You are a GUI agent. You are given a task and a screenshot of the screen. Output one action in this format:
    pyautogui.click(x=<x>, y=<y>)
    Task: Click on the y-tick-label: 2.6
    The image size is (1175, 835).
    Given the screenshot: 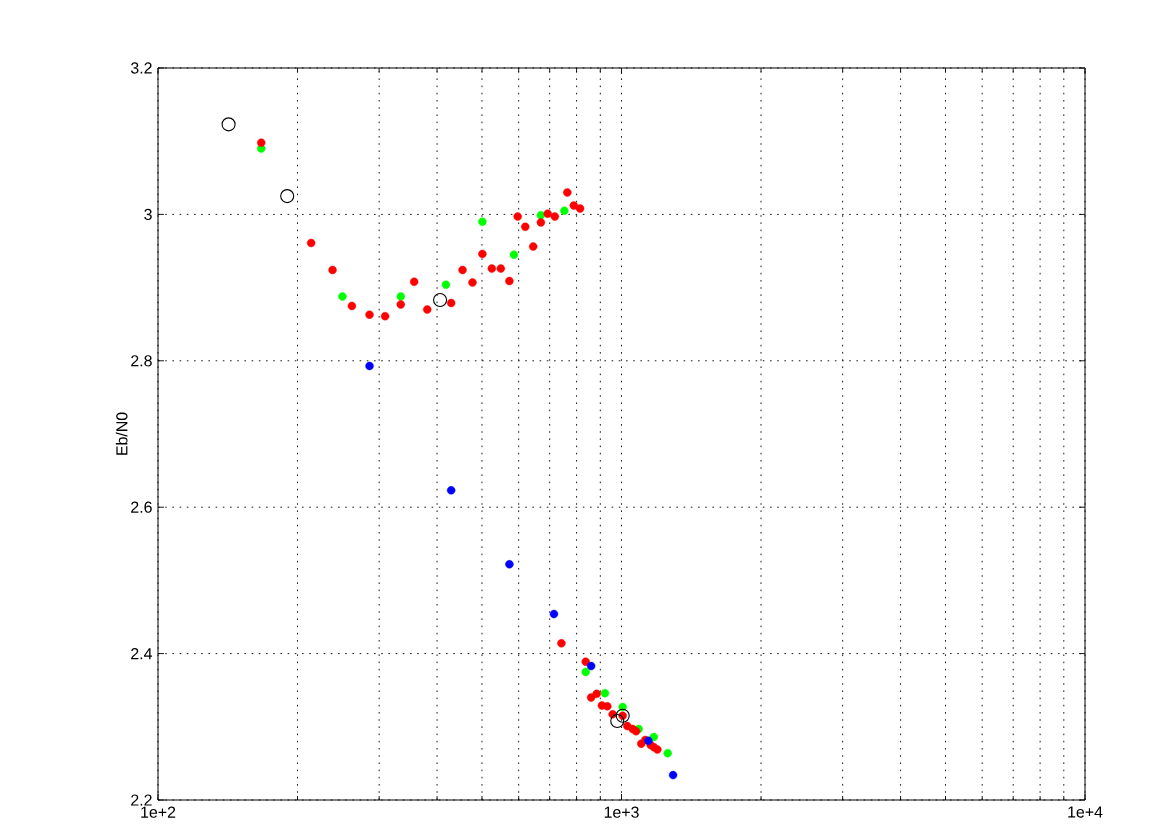 What is the action you would take?
    pyautogui.click(x=141, y=507)
    